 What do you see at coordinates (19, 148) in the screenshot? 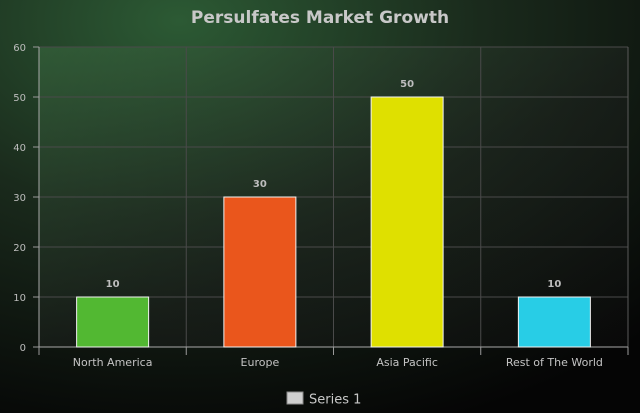
I see `y-tick-label: 40` at bounding box center [19, 148].